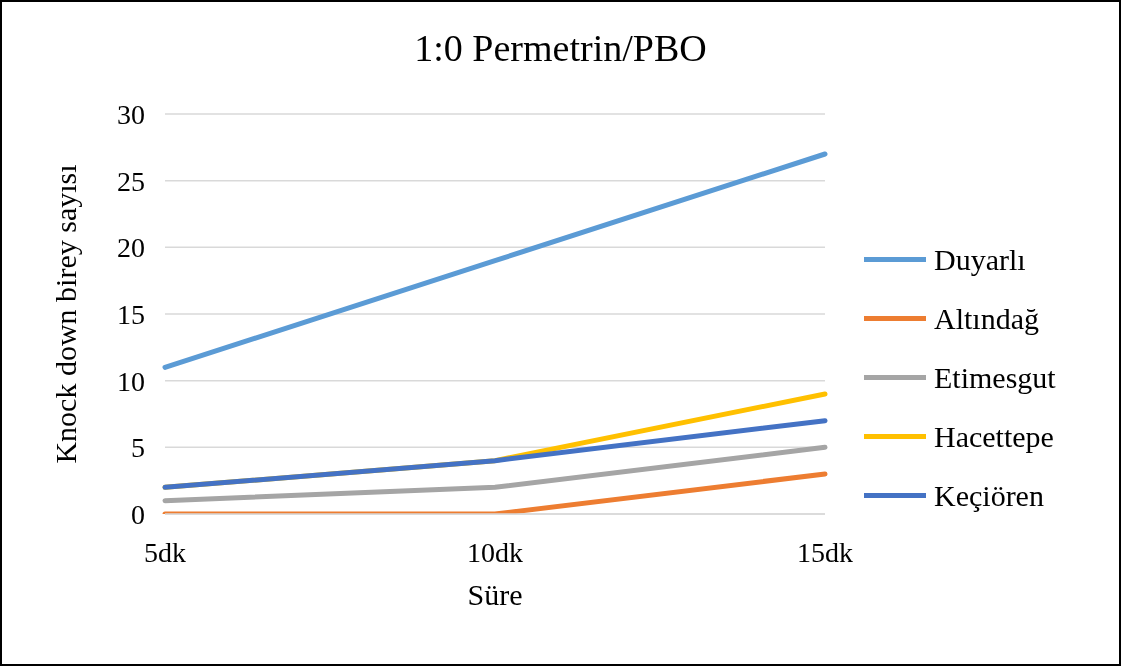  Describe the element at coordinates (138, 448) in the screenshot. I see `y-tick-label: 5` at that location.